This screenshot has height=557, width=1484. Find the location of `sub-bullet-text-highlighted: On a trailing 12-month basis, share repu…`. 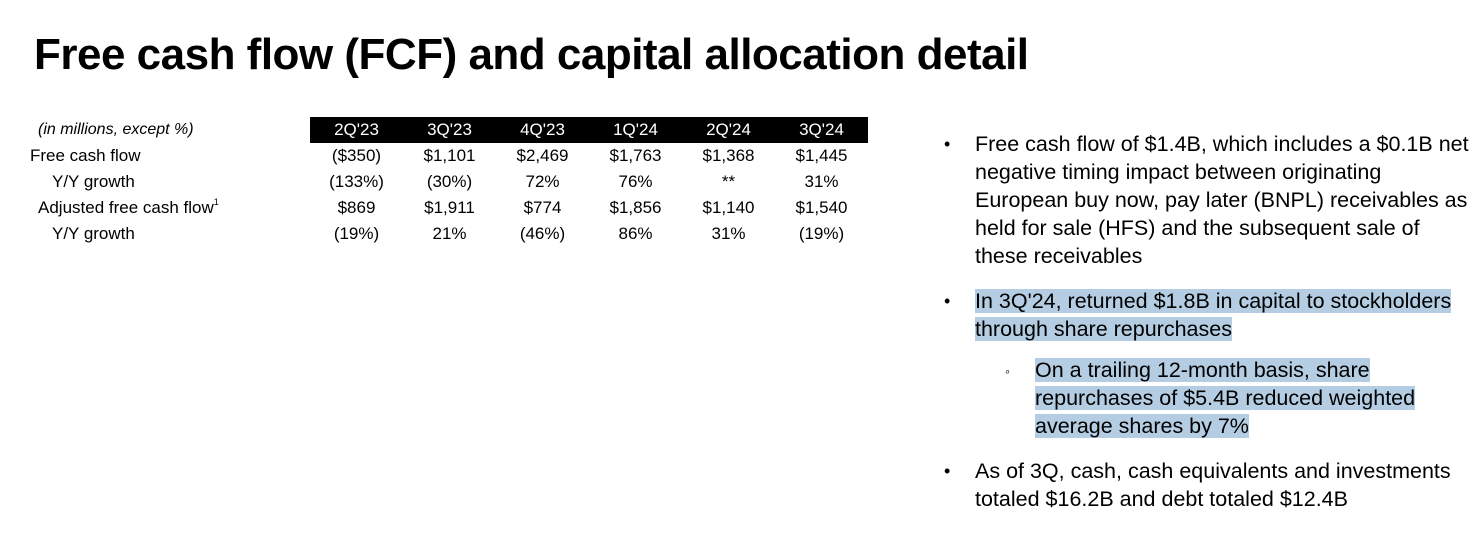

sub-bullet-text-highlighted: On a trailing 12-month basis, share repu… is located at coordinates (1225, 398).